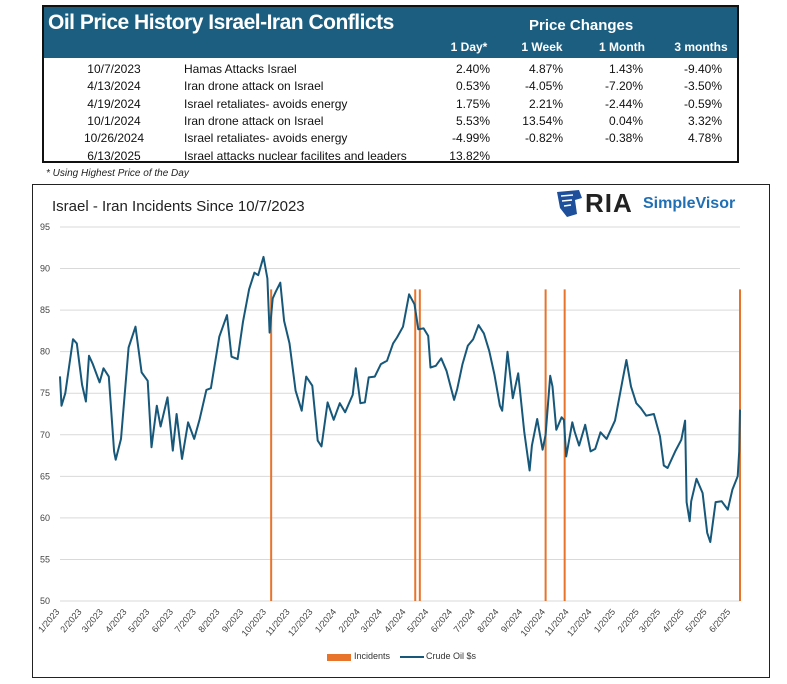 This screenshot has height=684, width=787. What do you see at coordinates (92, 621) in the screenshot?
I see `x-tick-label: 3/2023` at bounding box center [92, 621].